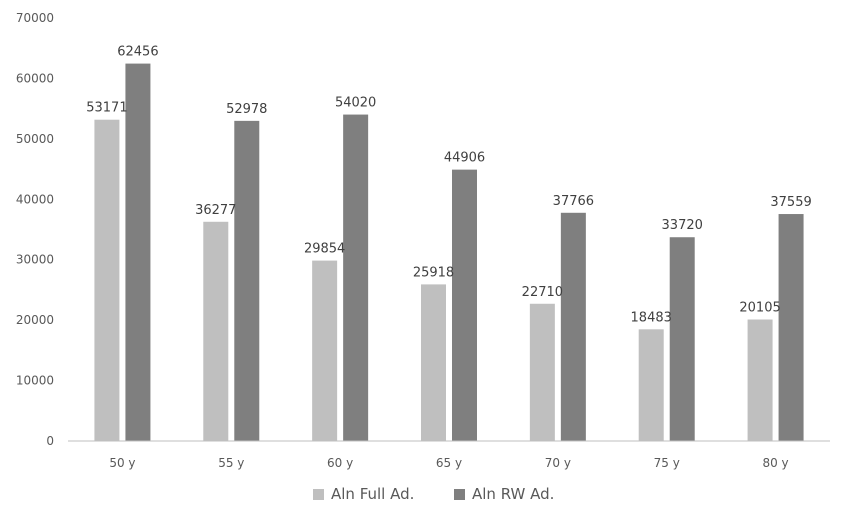 The image size is (848, 511). I want to click on data-label: 29854, so click(324, 249).